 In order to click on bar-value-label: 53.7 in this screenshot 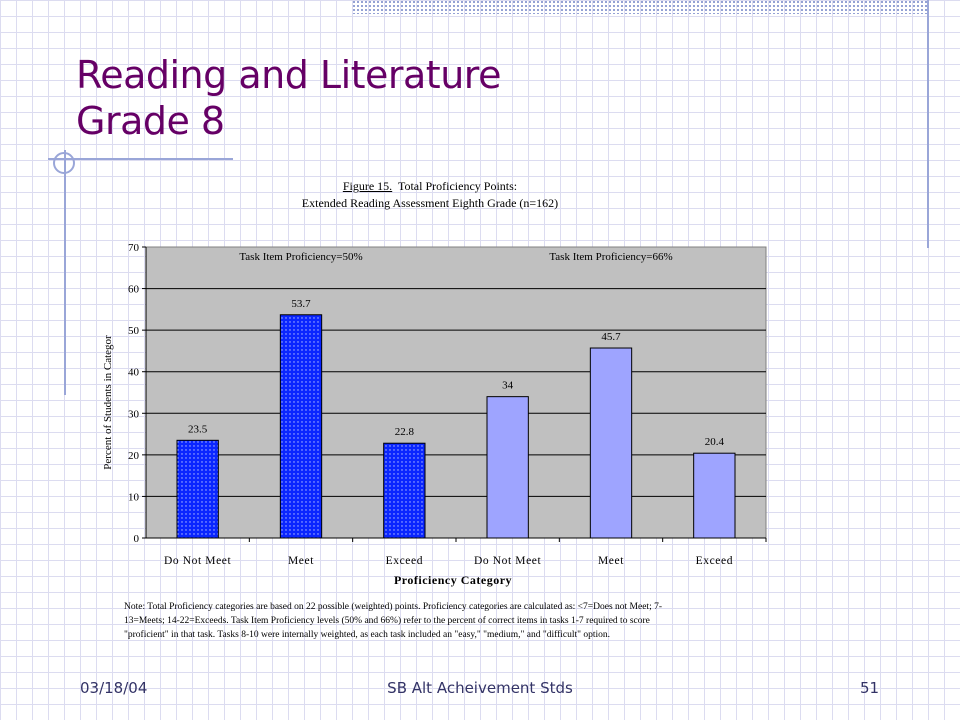, I will do `click(301, 304)`.